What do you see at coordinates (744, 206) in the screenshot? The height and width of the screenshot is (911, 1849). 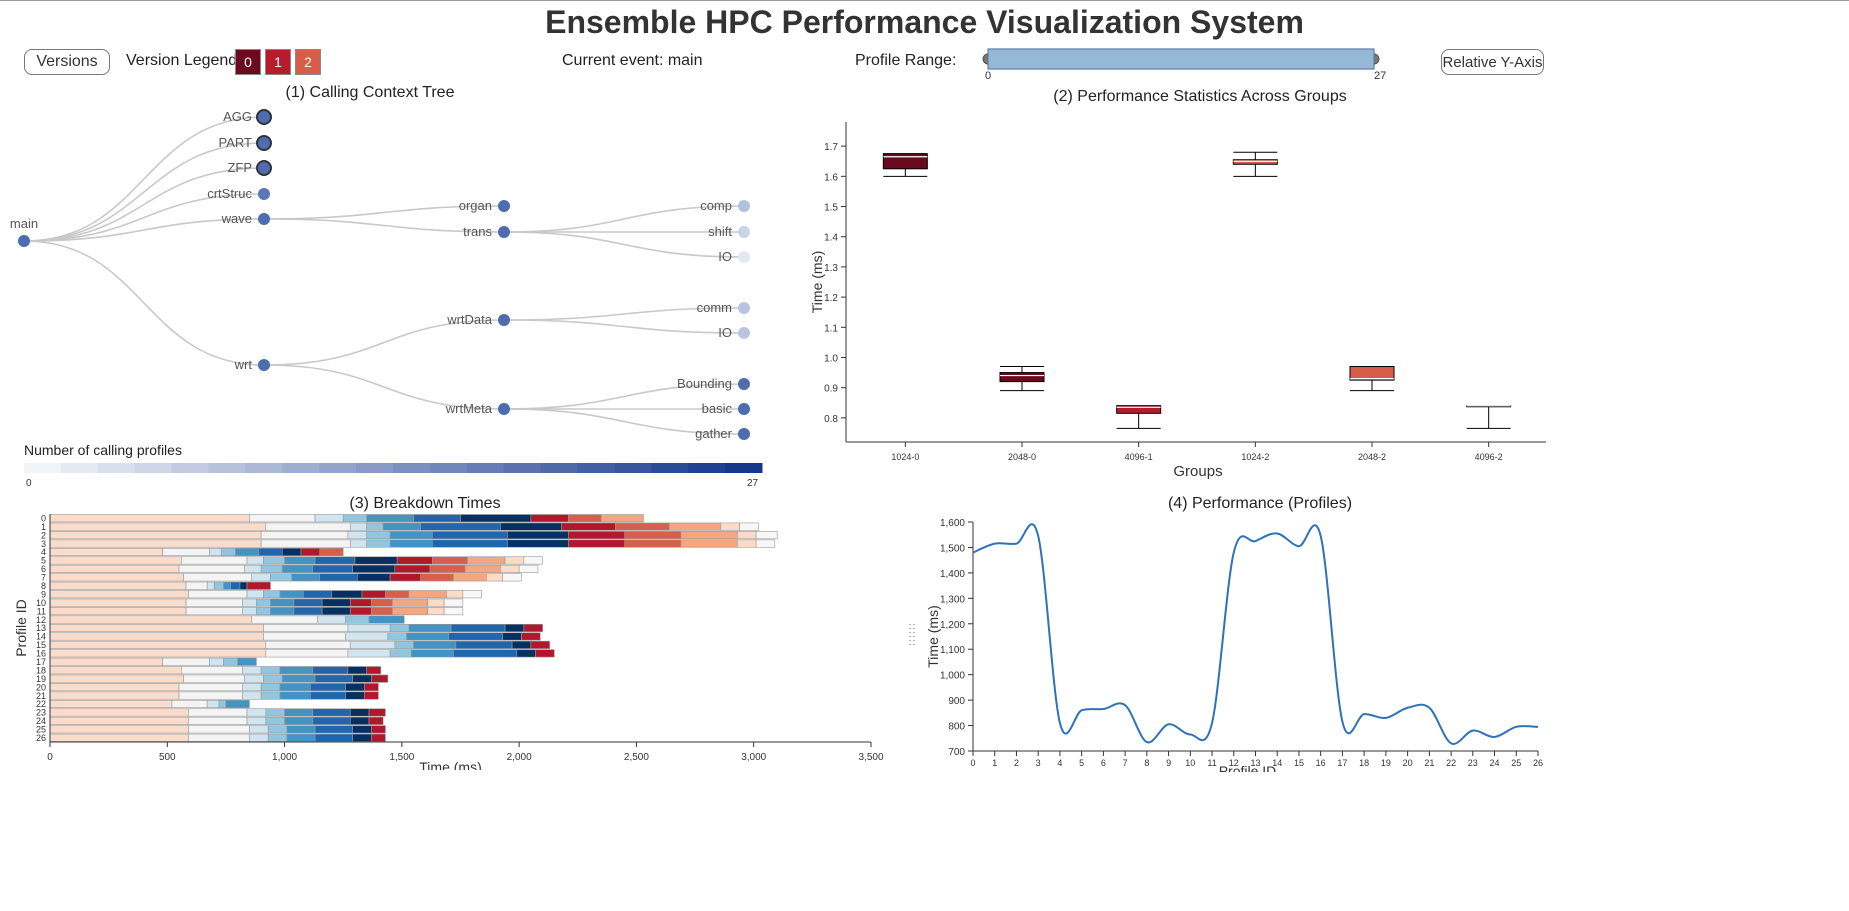 I see `node-comp` at bounding box center [744, 206].